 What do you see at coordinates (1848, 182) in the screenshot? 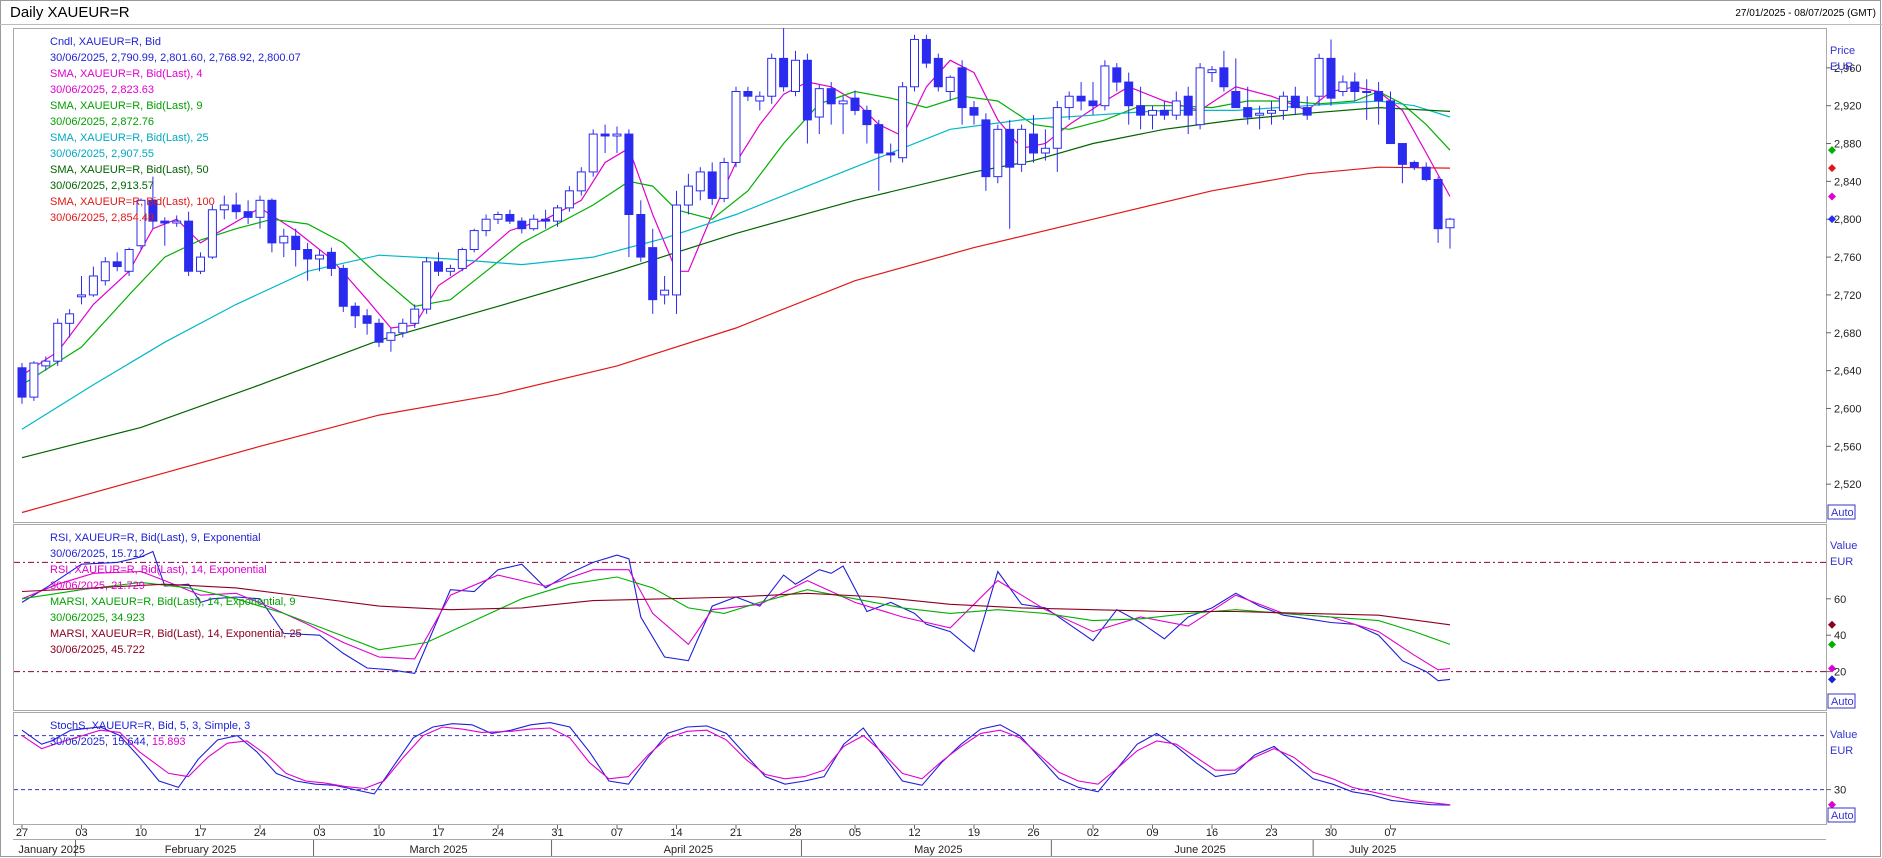
I see `price-tick-label: 2,840` at bounding box center [1848, 182].